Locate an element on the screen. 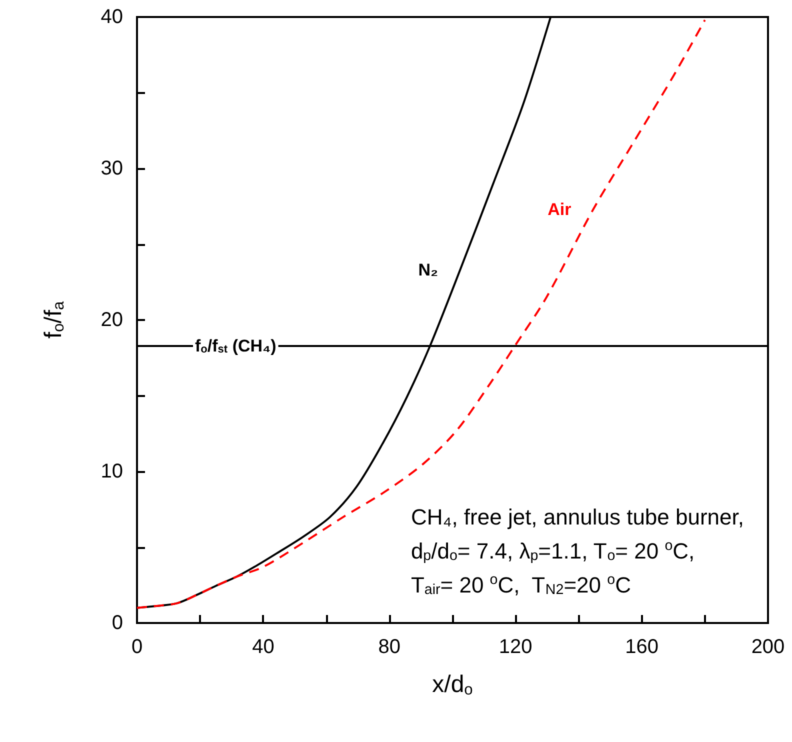 This screenshot has width=792, height=742. x-tick-label: 160 is located at coordinates (641, 647).